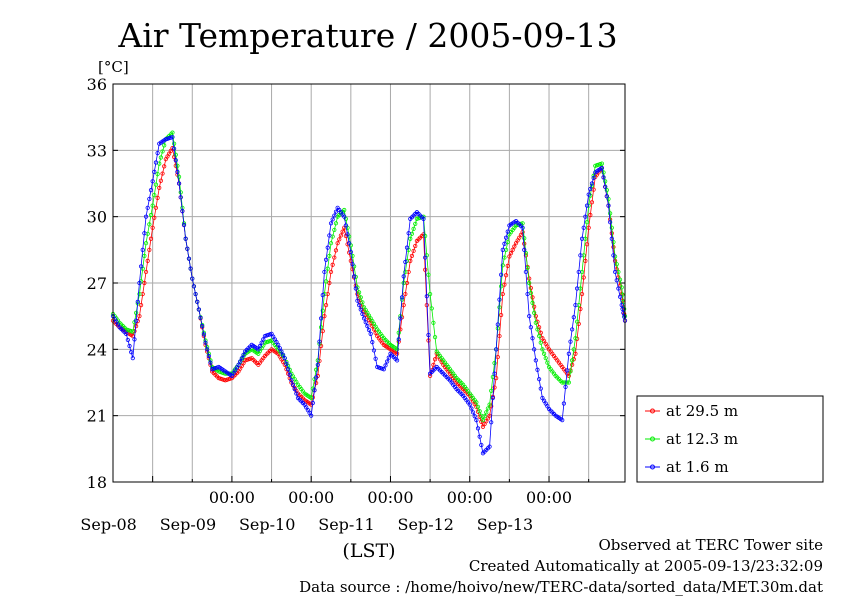 This screenshot has height=596, width=842. What do you see at coordinates (113, 67) in the screenshot?
I see `y-axis-unit: [°C]` at bounding box center [113, 67].